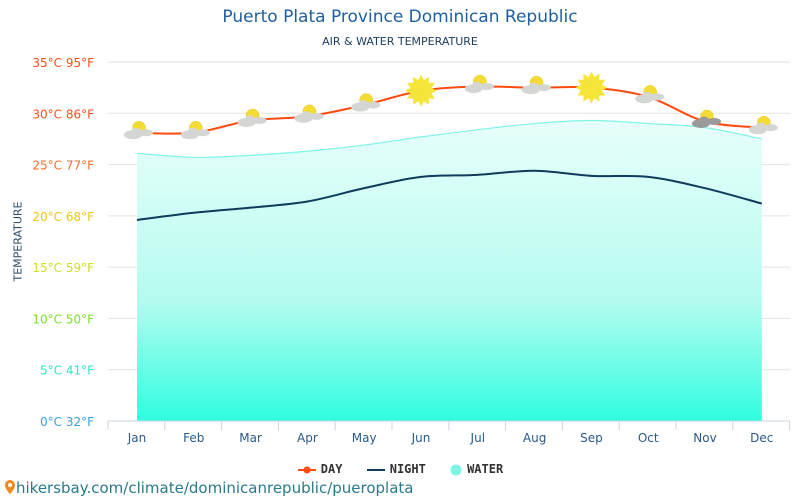  I want to click on rain-showers-icon, so click(706, 118).